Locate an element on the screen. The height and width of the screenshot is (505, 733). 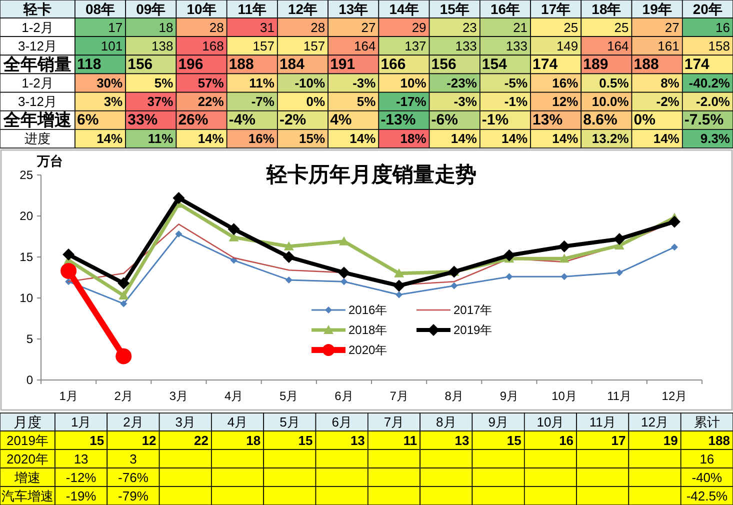
data-label: 168 is located at coordinates (213, 46).